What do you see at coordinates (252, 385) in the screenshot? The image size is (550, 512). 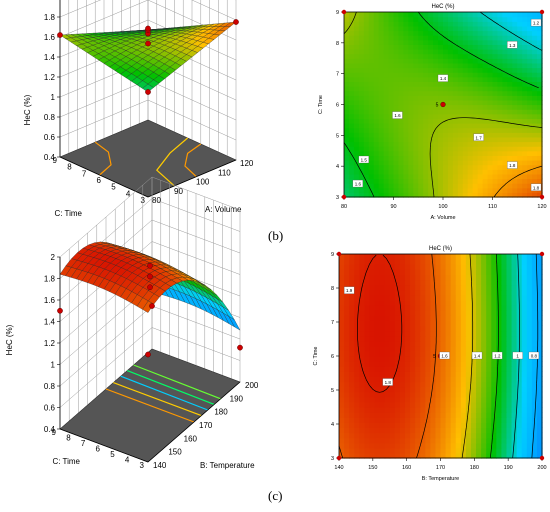 I see `x-tick-label: 200` at bounding box center [252, 385].